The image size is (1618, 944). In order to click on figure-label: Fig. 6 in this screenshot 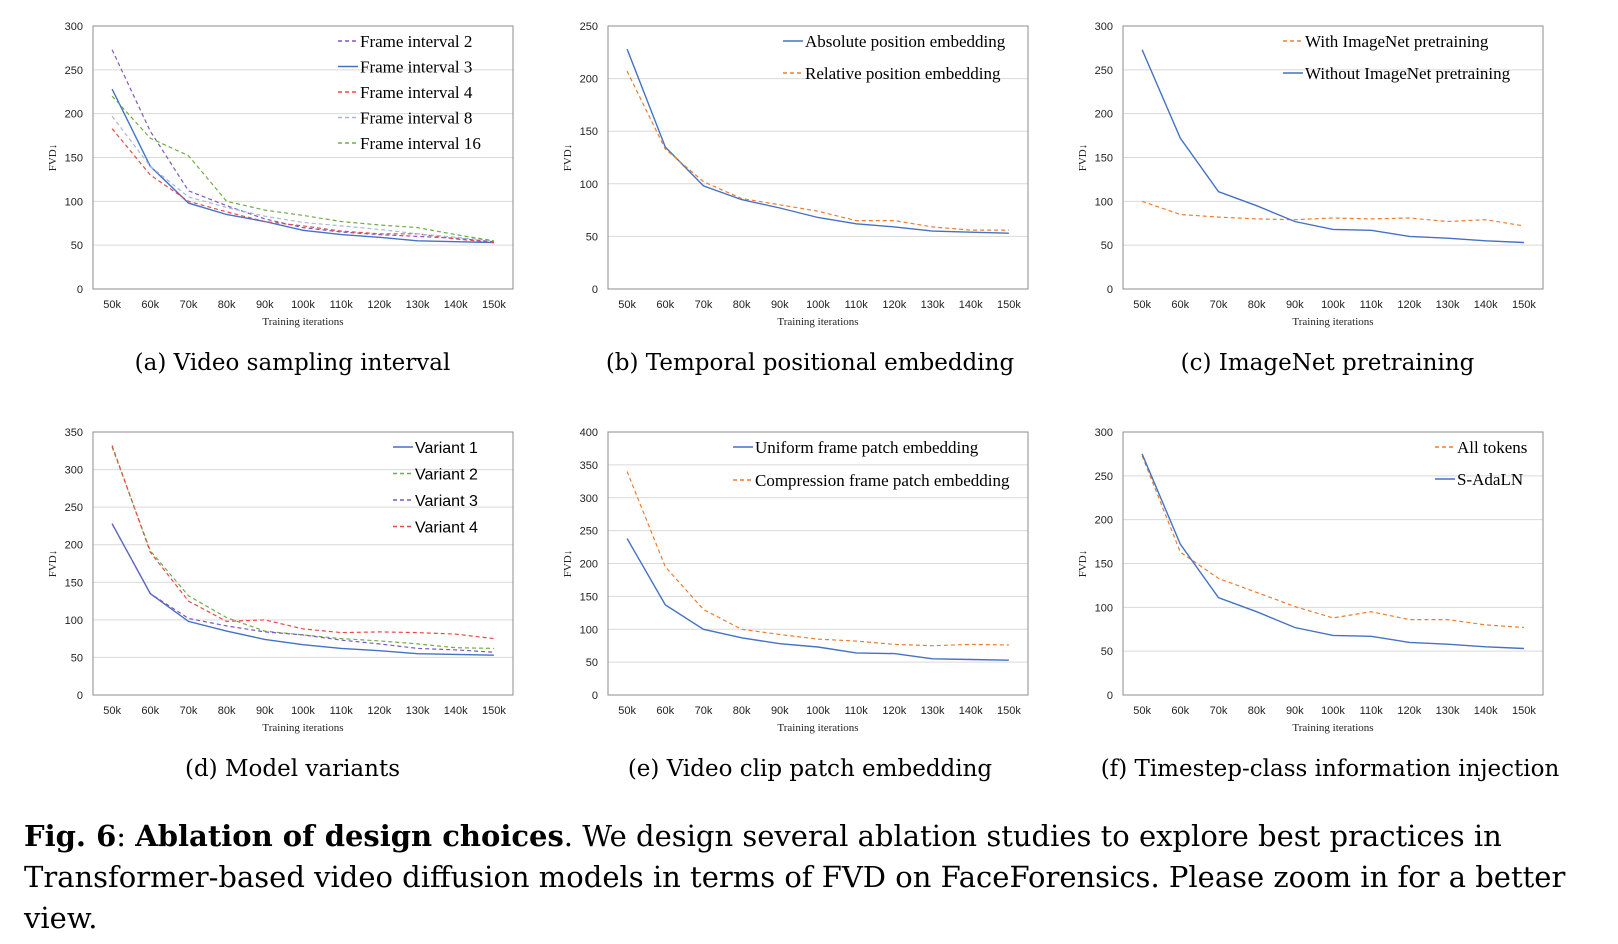, I will do `click(70, 836)`.